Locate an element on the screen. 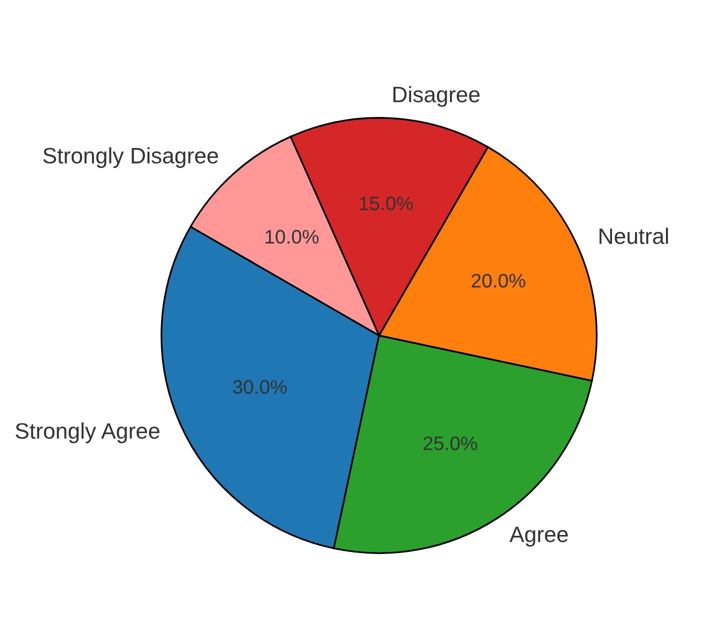 The image size is (702, 633). slice-label: Strongly Disagree is located at coordinates (130, 157).